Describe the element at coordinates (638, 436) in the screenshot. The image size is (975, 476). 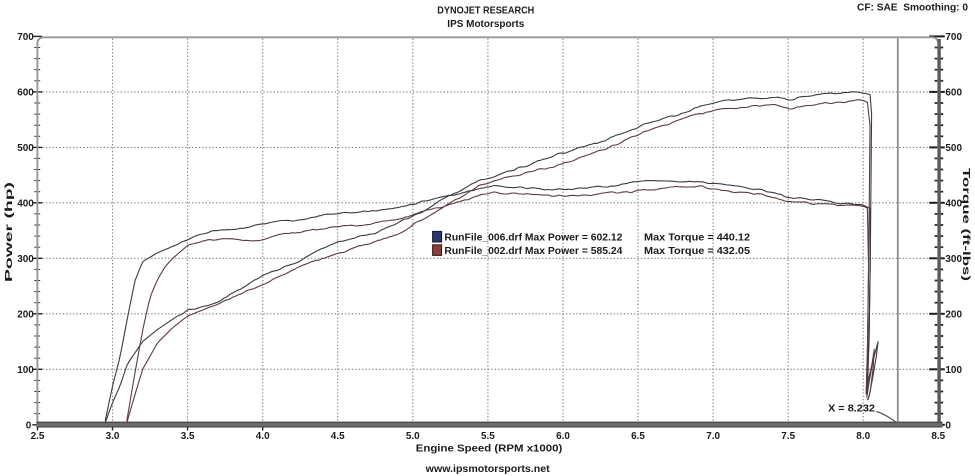
I see `svg-text: 6.5` at that location.